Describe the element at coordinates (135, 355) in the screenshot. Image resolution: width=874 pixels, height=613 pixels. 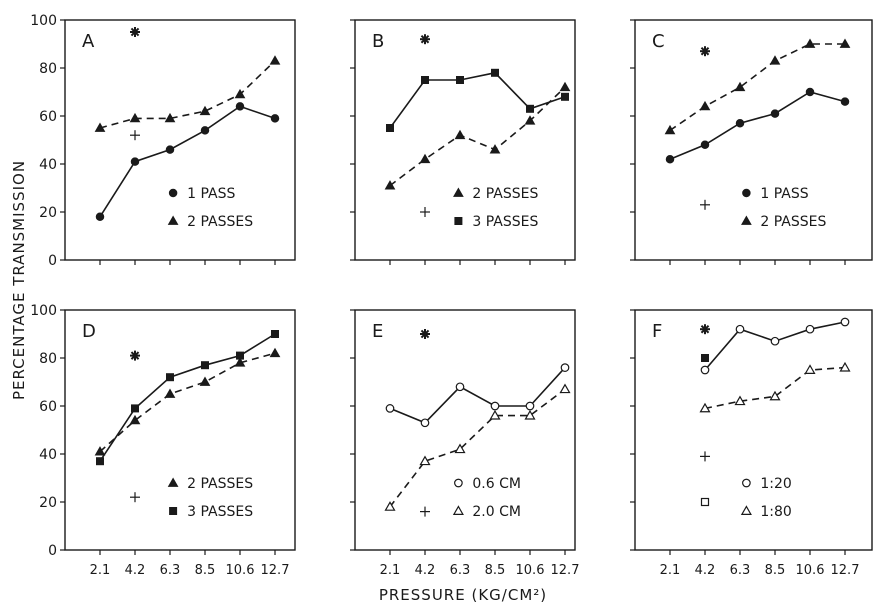
I see `panel-d-asterisk-mark` at that location.